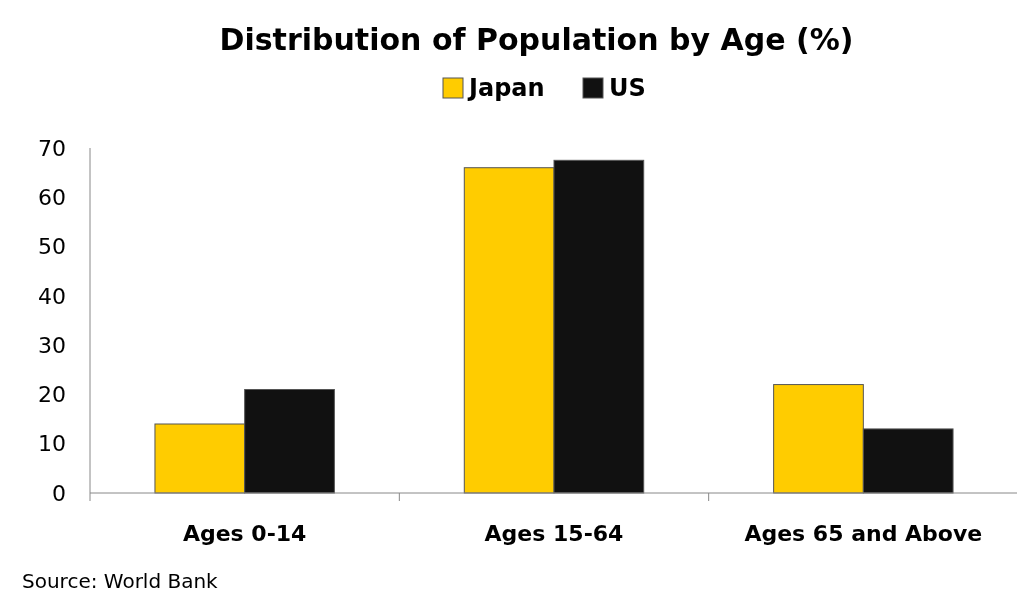 This screenshot has height=594, width=1017. What do you see at coordinates (52, 395) in the screenshot?
I see `y-tick-label: 20` at bounding box center [52, 395].